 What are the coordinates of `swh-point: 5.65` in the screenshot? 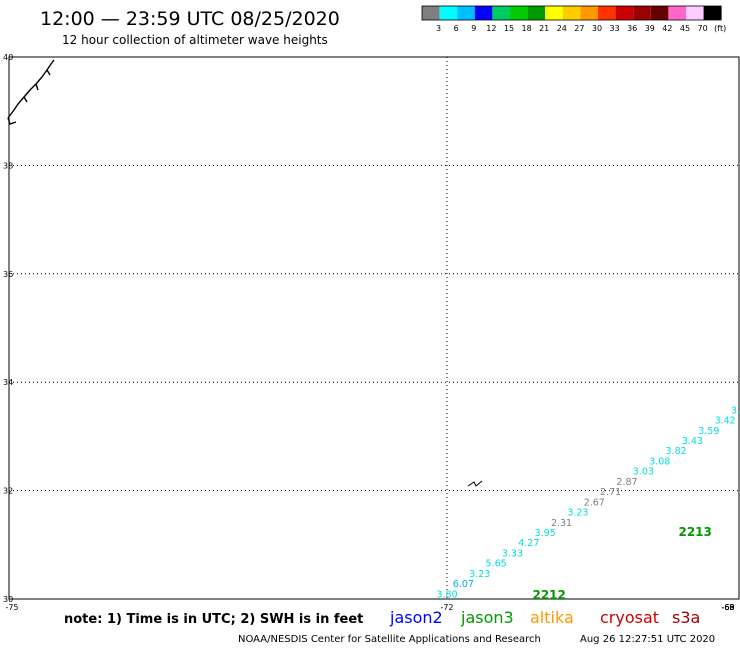 It's located at (496, 564).